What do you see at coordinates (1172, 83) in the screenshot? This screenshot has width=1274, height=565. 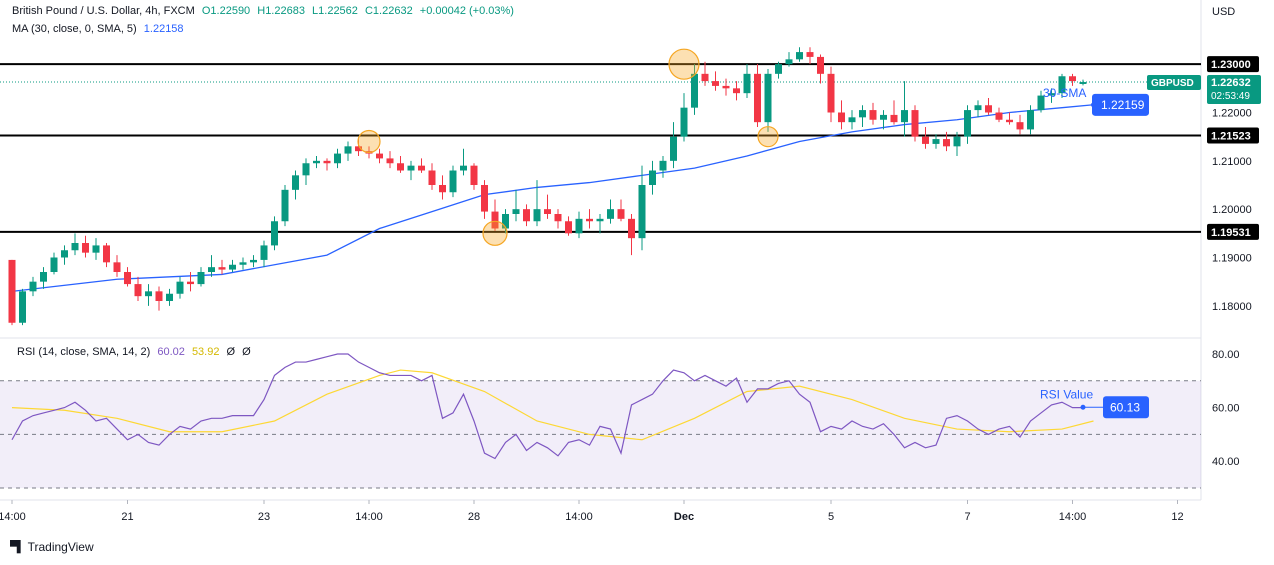 I see `symbol-badge-text: GBPUSD` at bounding box center [1172, 83].